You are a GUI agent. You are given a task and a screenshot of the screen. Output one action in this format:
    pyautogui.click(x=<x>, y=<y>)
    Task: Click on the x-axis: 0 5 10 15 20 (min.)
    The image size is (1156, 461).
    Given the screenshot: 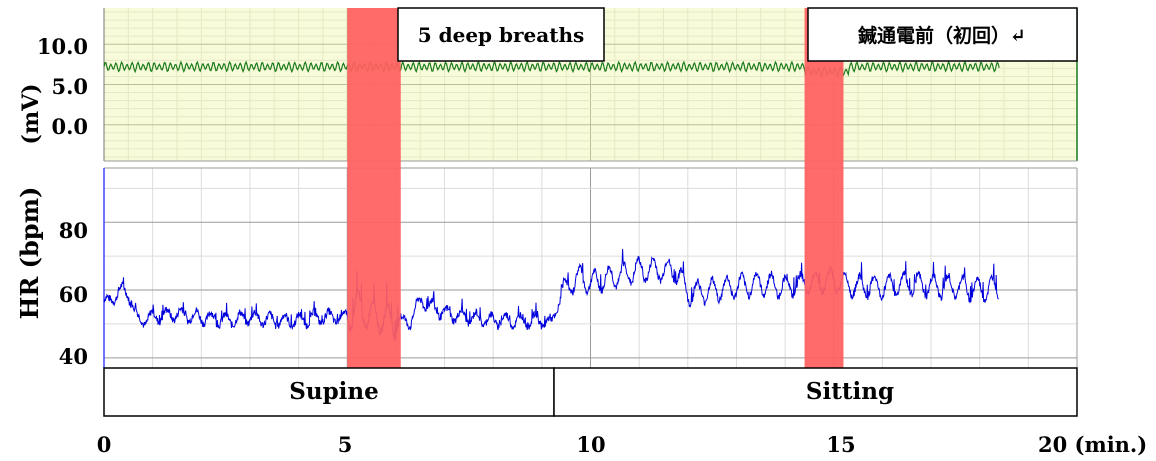 What is the action you would take?
    pyautogui.click(x=622, y=444)
    